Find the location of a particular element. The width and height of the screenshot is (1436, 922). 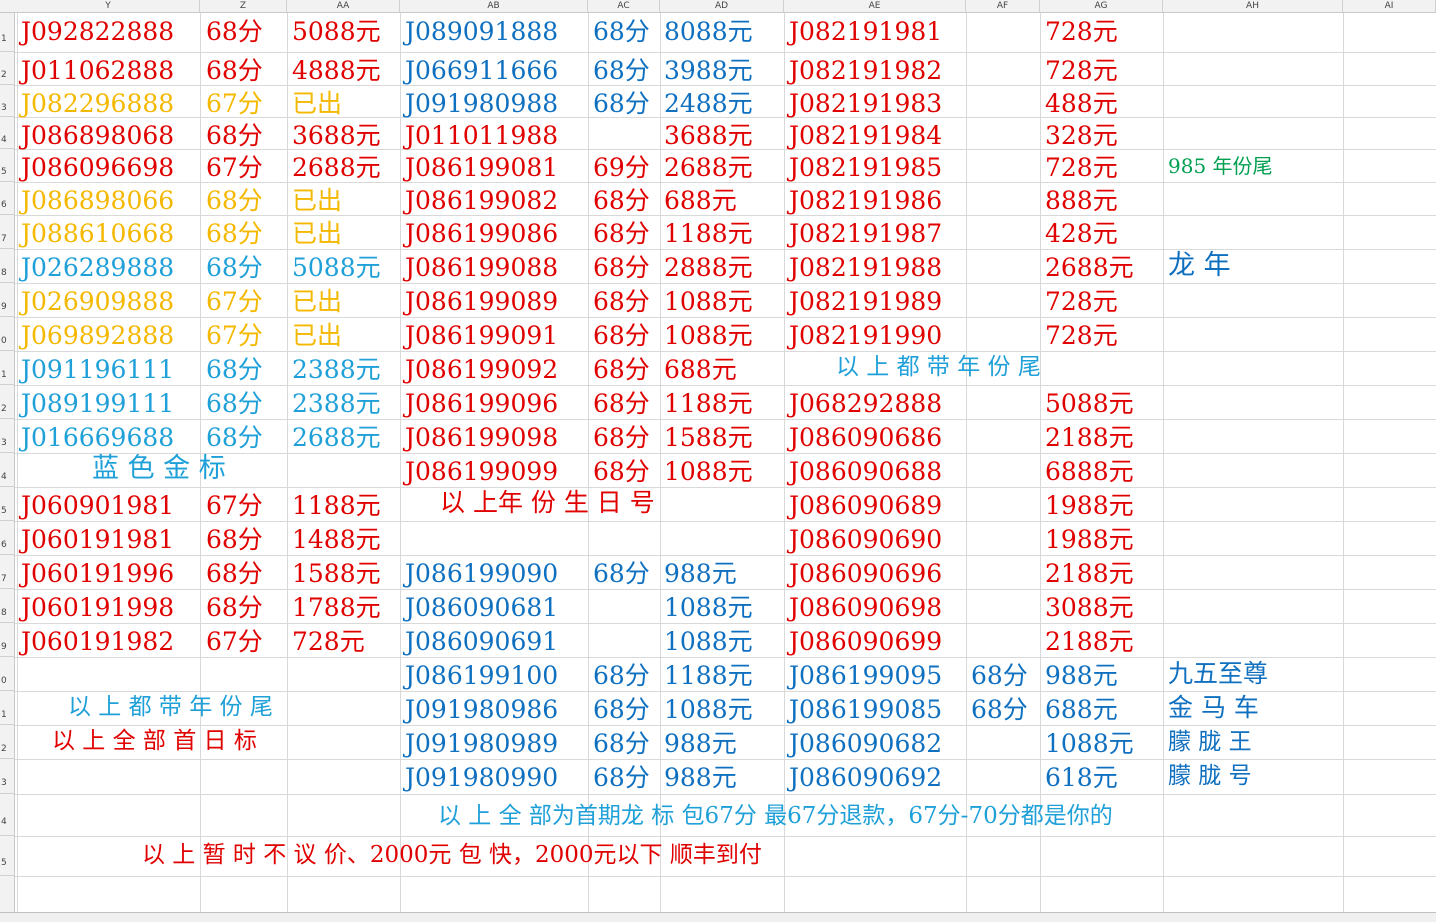

column-header: AG is located at coordinates (1101, 6).